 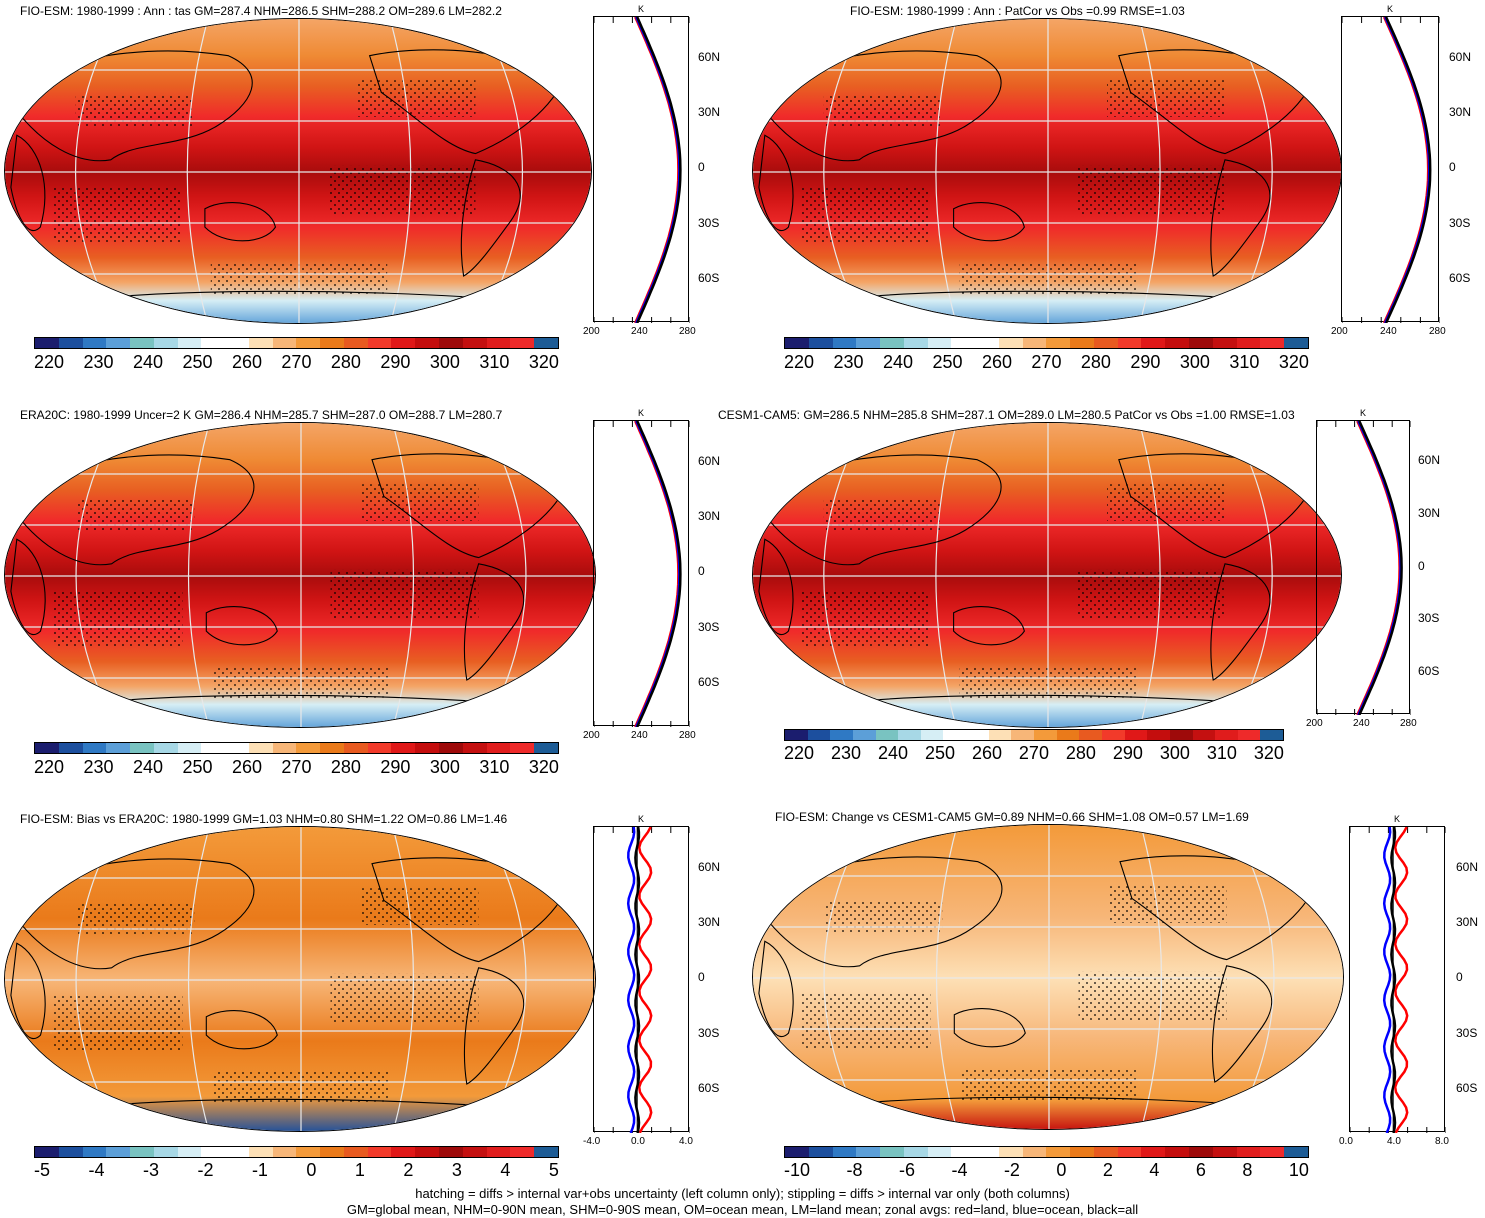 What do you see at coordinates (709, 626) in the screenshot?
I see `zonal-lat-label: 30S` at bounding box center [709, 626].